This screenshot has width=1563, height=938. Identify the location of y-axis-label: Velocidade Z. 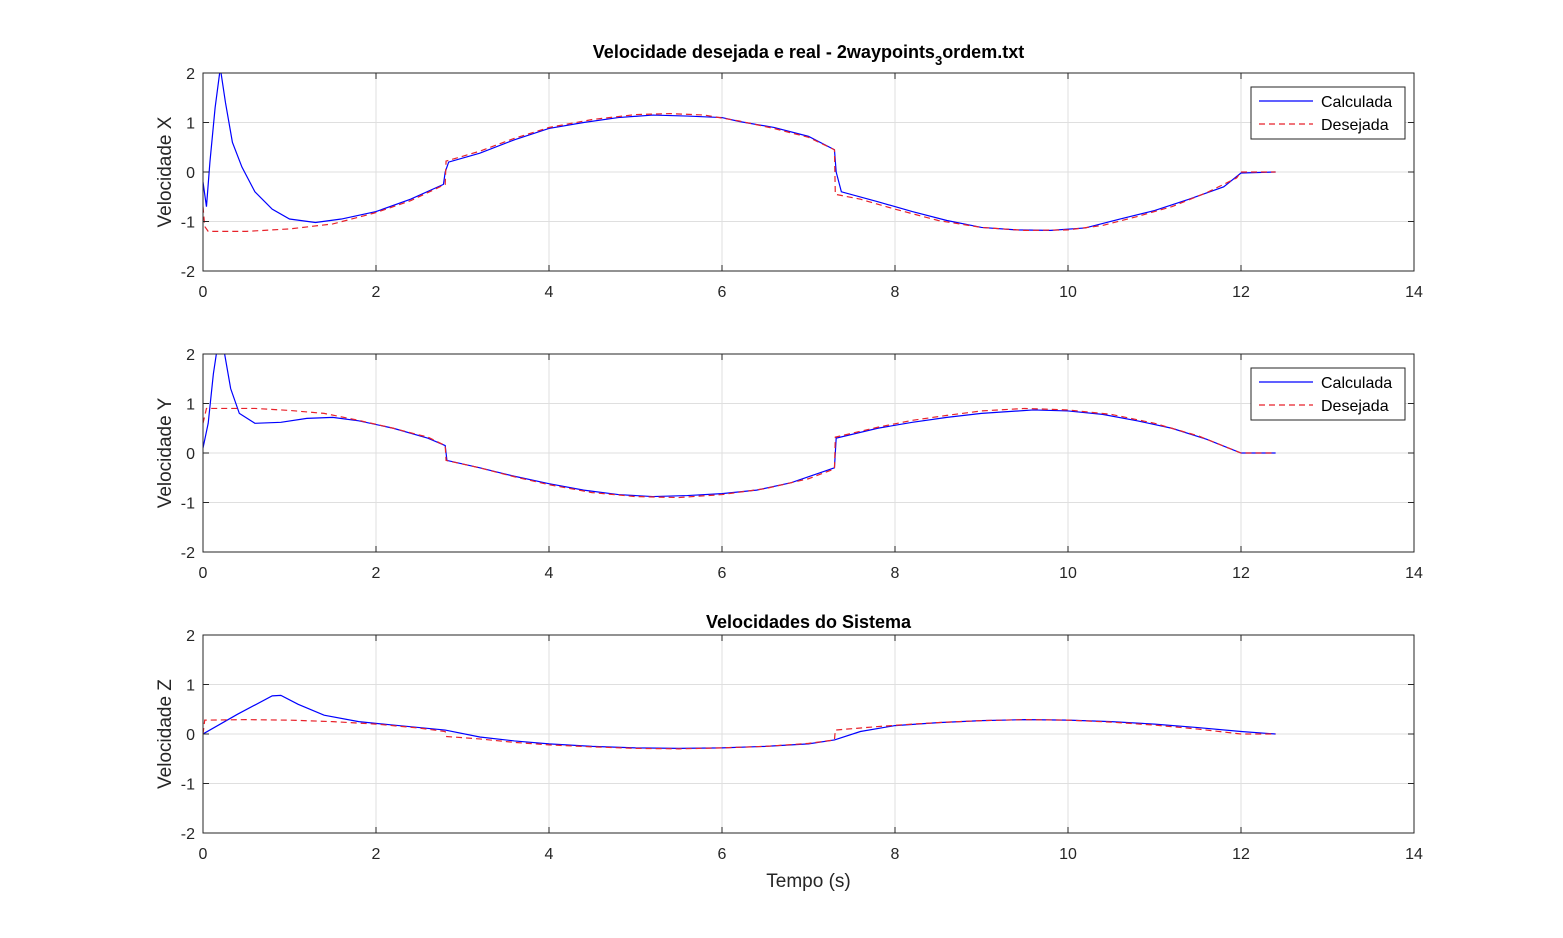
(165, 734).